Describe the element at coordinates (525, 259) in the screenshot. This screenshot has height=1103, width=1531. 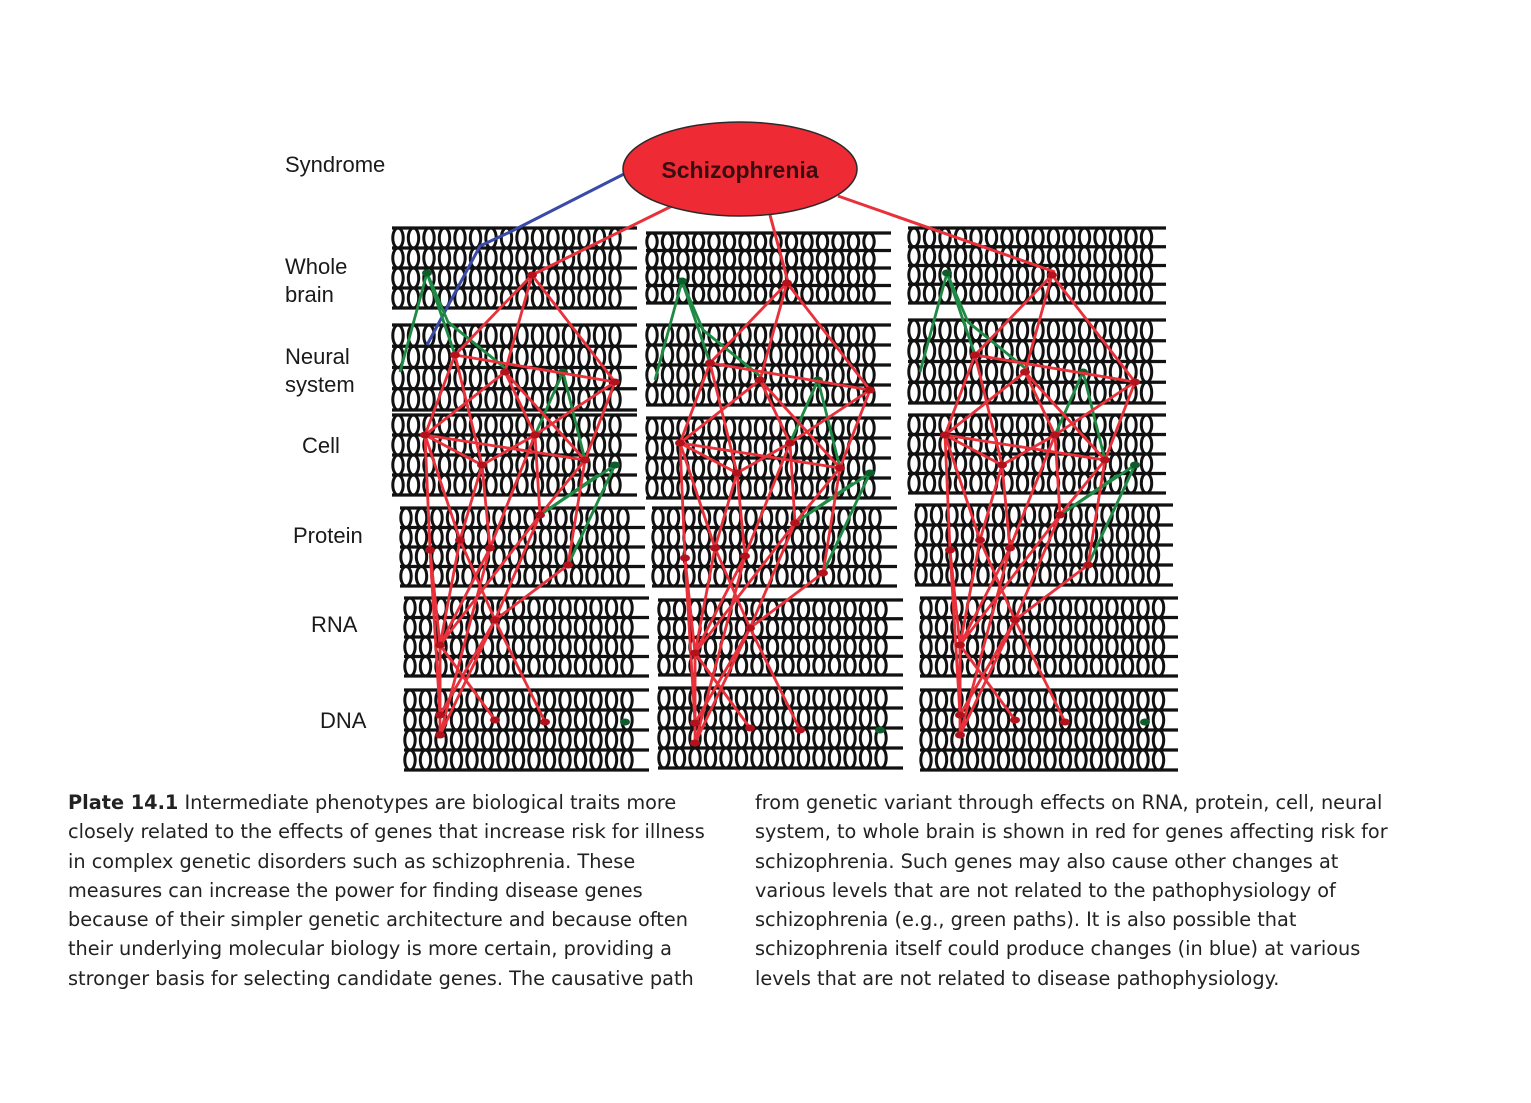
I see `syndrome-effect-path` at that location.